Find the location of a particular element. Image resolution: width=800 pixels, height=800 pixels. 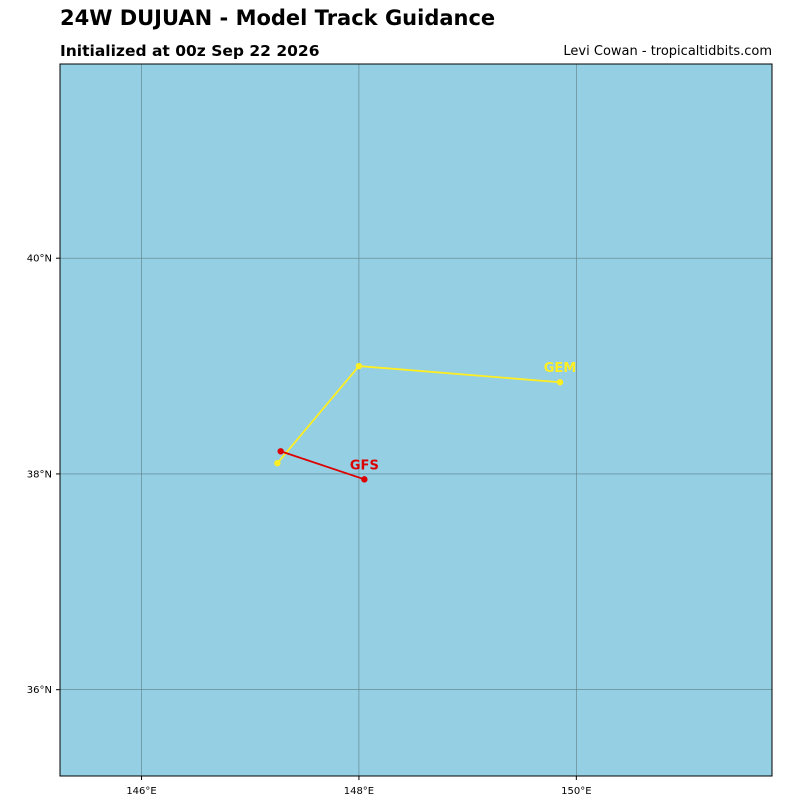

lon-tick-label: 150°E is located at coordinates (576, 791).